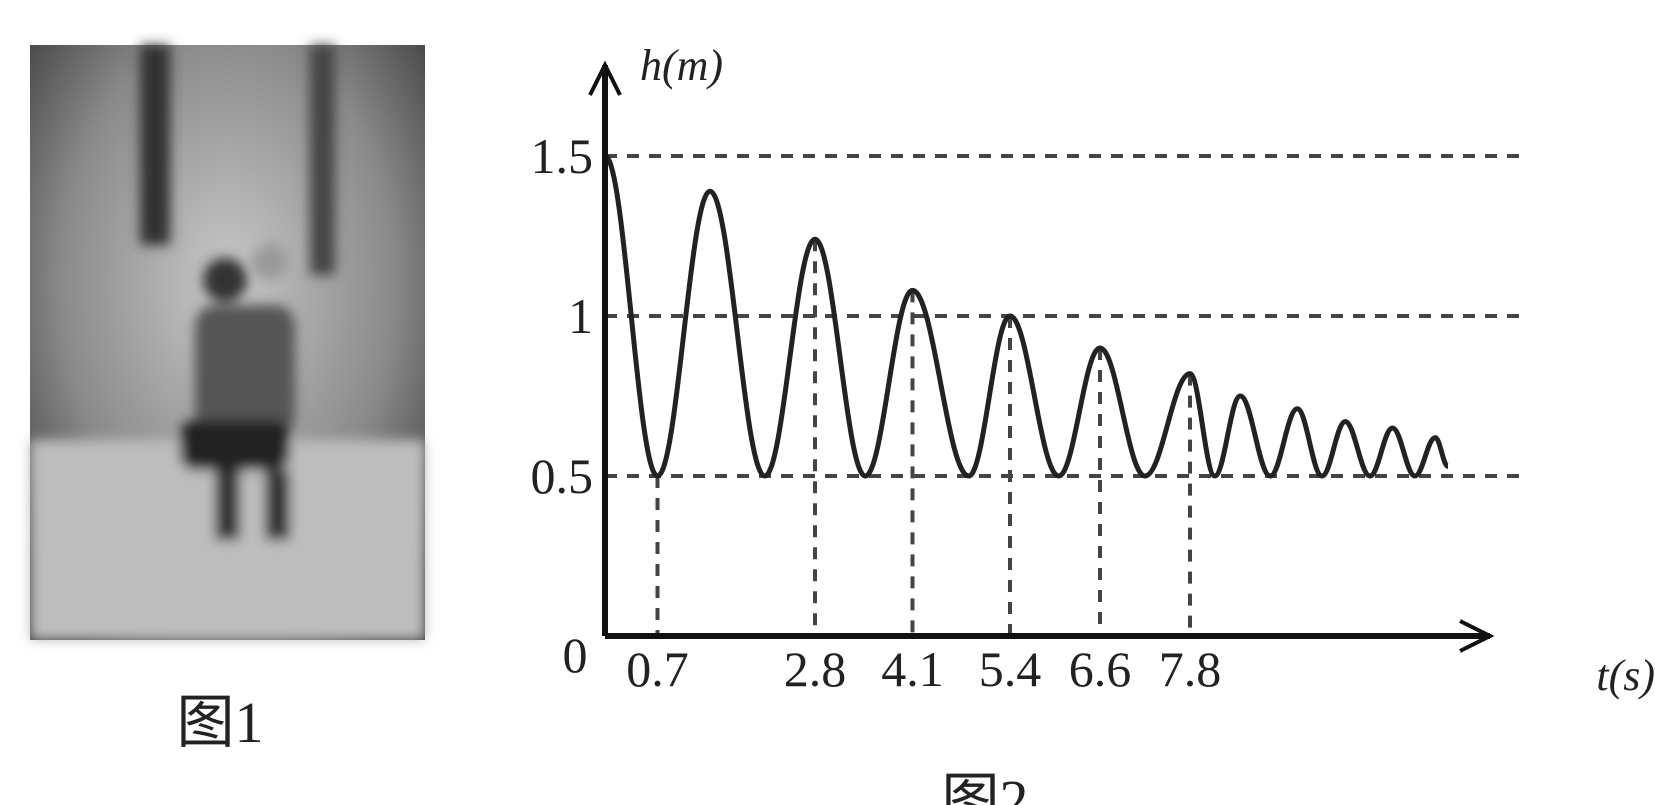 This screenshot has width=1655, height=805. I want to click on x-tick-label: 6.6, so click(1100, 669).